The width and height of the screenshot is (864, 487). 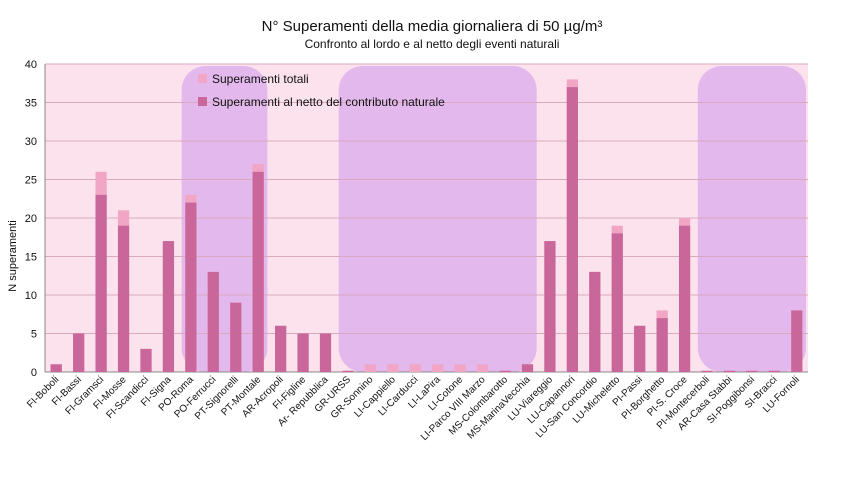 I want to click on y-tick-label: 5, so click(x=34, y=335).